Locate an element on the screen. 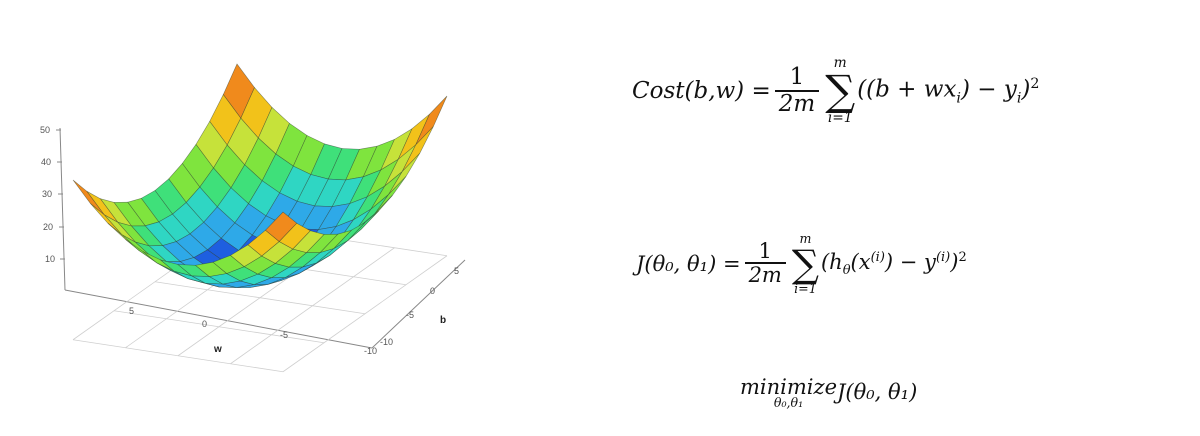  cost-body: ((b + wxi) − yi)2 is located at coordinates (948, 91).